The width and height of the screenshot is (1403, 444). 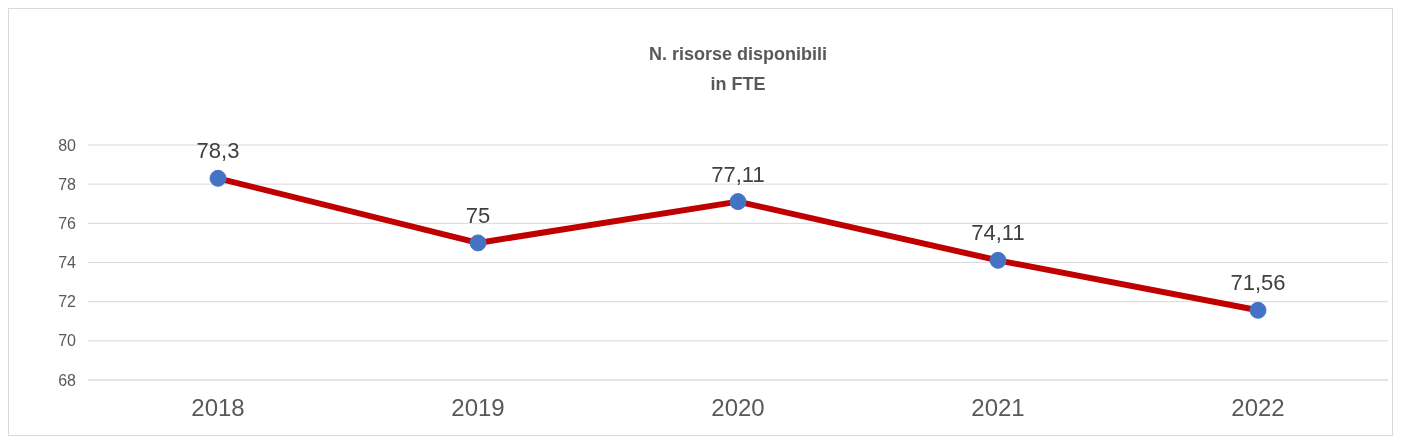 I want to click on data-label: 74,11, so click(x=998, y=233).